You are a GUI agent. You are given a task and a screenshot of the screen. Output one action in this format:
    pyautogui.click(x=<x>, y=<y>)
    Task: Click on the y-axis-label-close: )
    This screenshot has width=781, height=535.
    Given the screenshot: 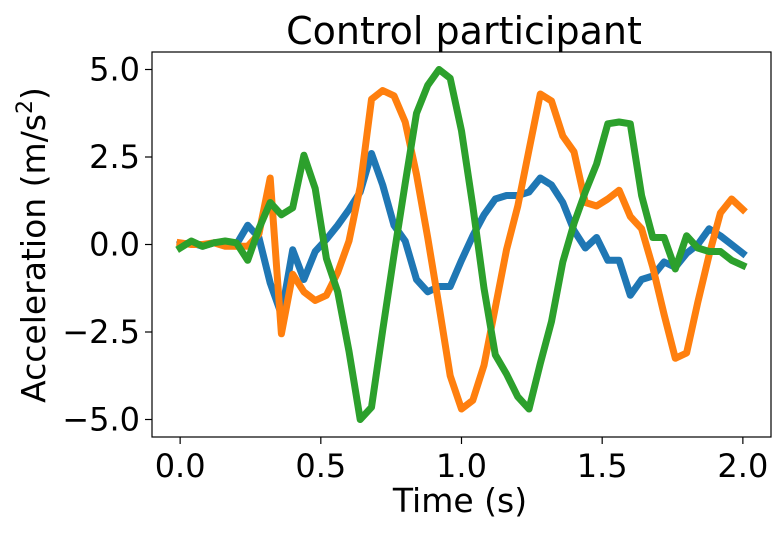 What is the action you would take?
    pyautogui.click(x=33, y=93)
    